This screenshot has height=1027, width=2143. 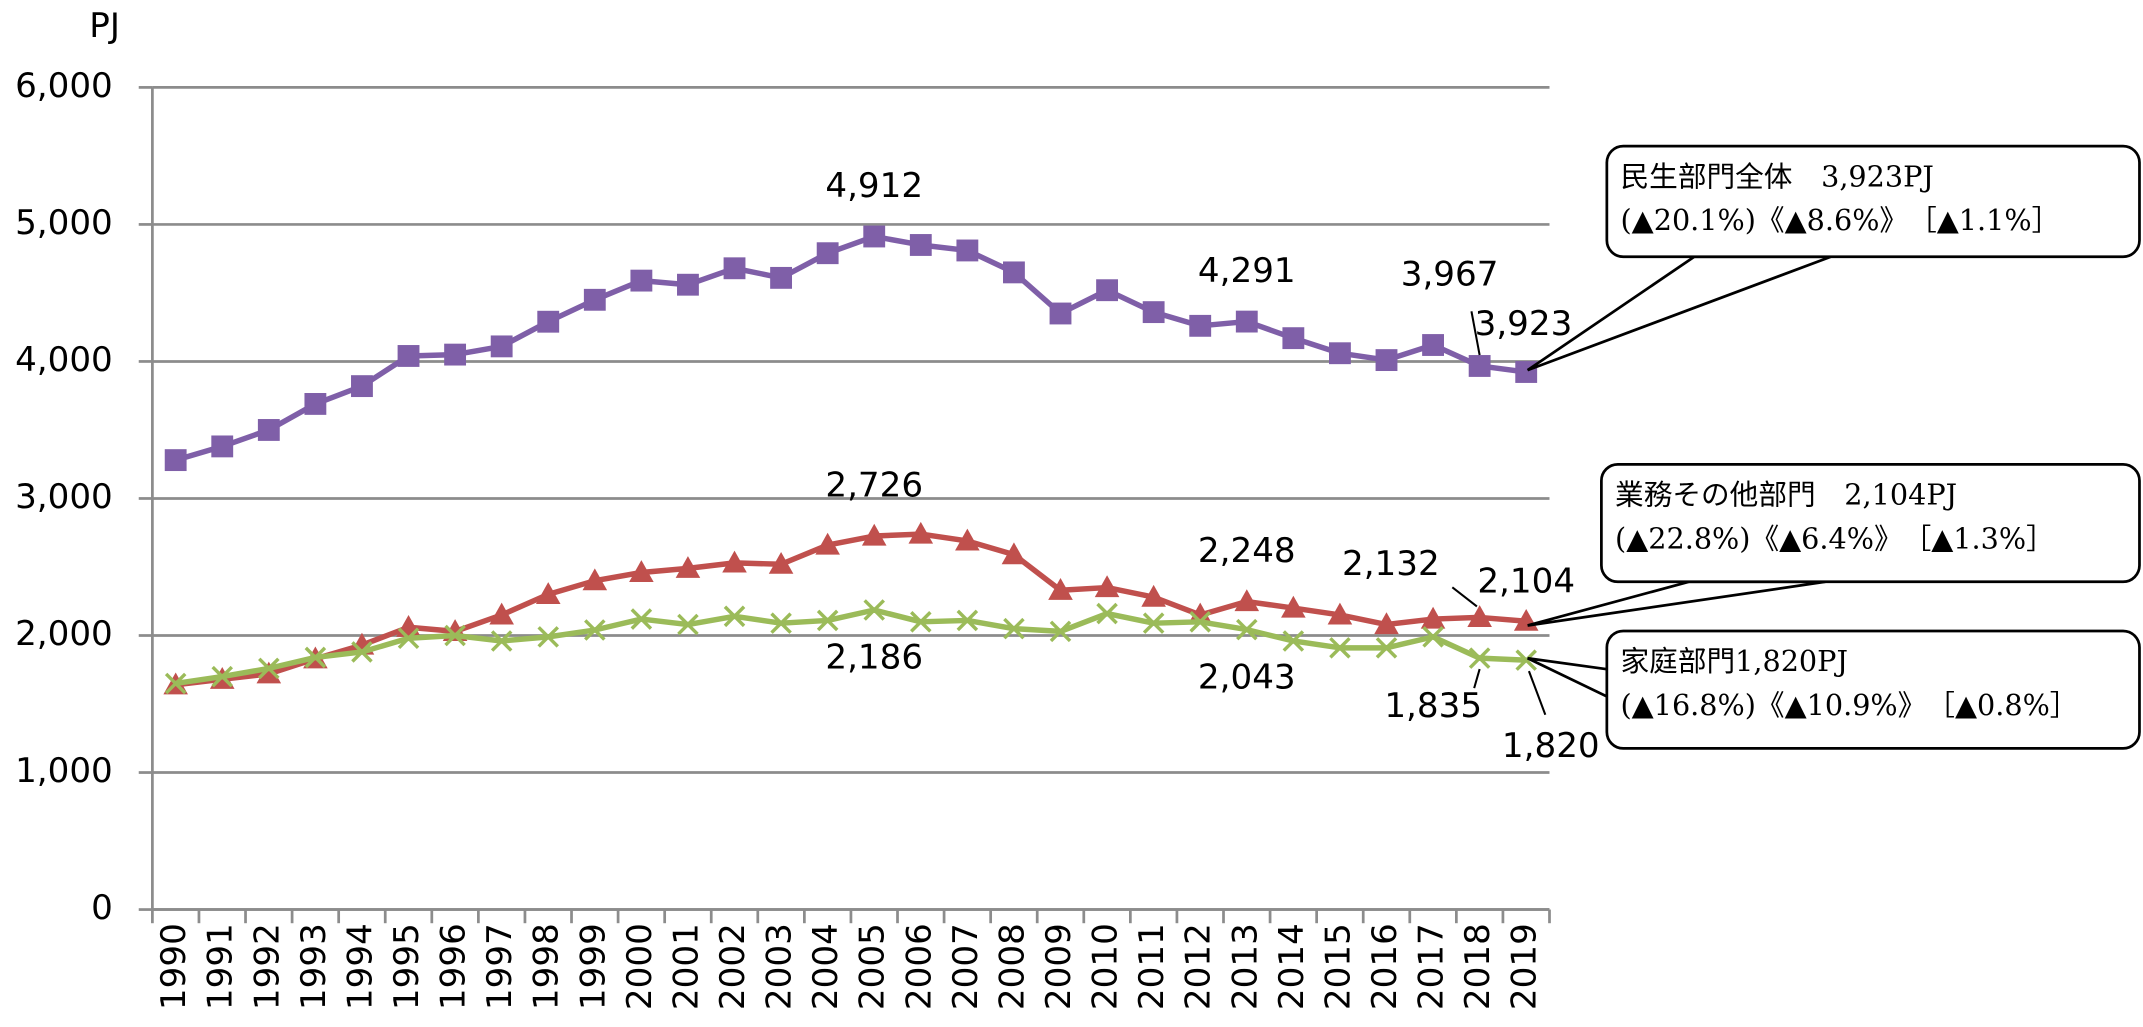 What do you see at coordinates (64, 634) in the screenshot?
I see `y-tick-label: 2,000` at bounding box center [64, 634].